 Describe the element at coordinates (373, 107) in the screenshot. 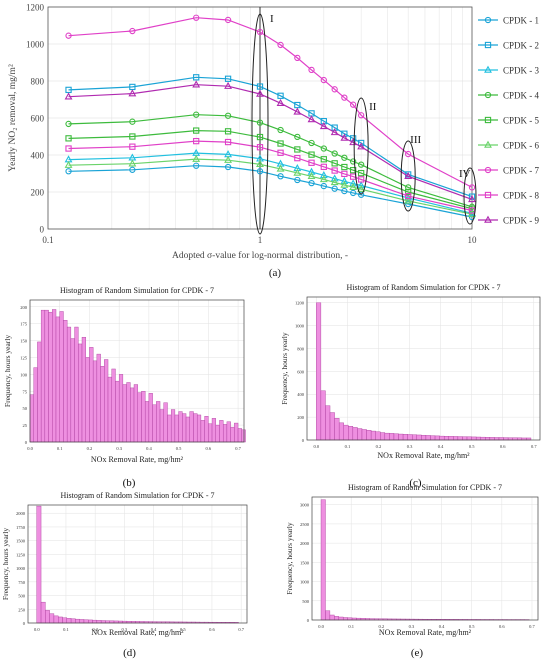

I see `annotation-label: II` at that location.